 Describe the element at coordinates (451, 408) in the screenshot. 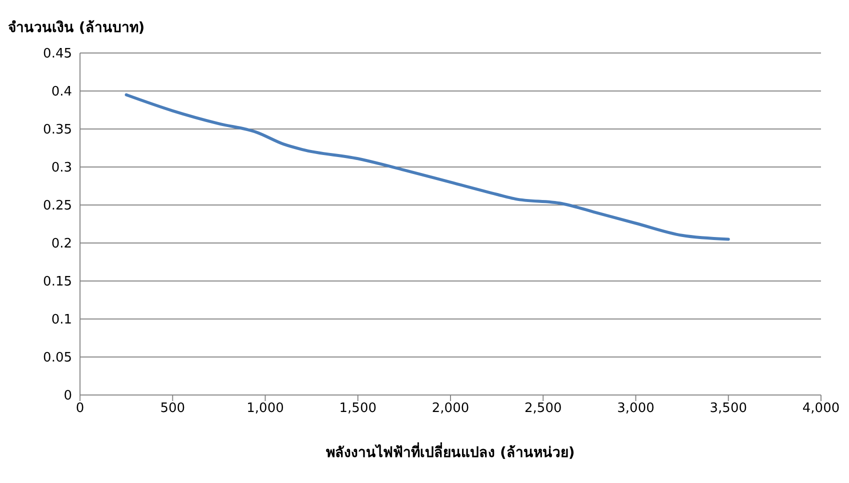

I see `x-tick-label: 2,000` at that location.